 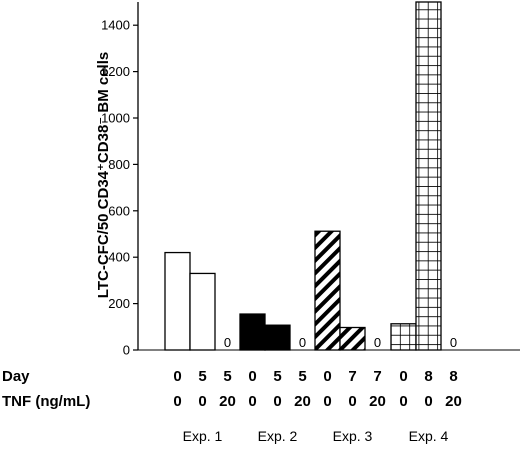 I want to click on experiment-label: Exp. 4, so click(x=429, y=436).